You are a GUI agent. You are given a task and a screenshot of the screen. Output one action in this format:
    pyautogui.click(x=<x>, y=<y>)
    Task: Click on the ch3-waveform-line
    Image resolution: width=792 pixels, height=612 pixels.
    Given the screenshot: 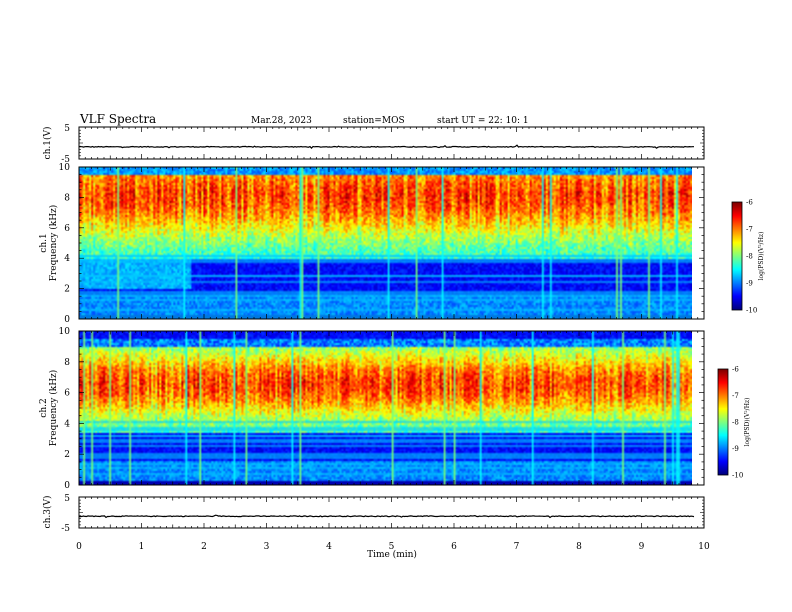 What is the action you would take?
    pyautogui.click(x=386, y=516)
    